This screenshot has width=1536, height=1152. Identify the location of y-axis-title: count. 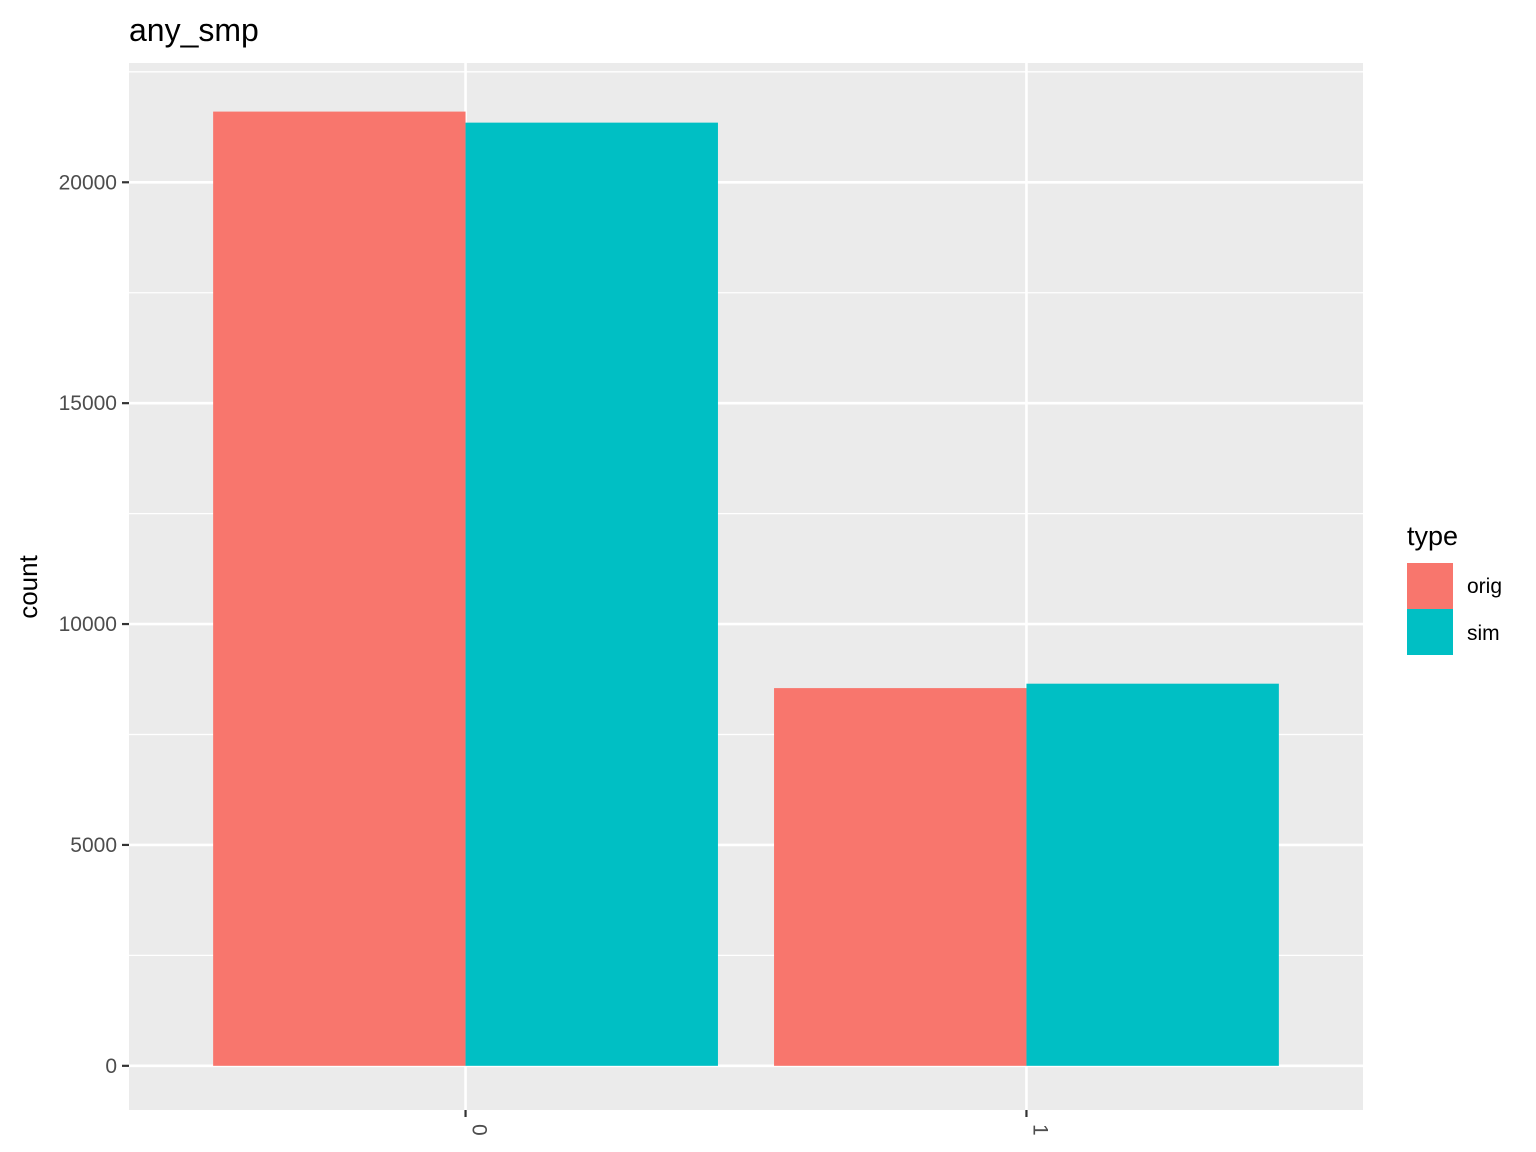
(28, 586).